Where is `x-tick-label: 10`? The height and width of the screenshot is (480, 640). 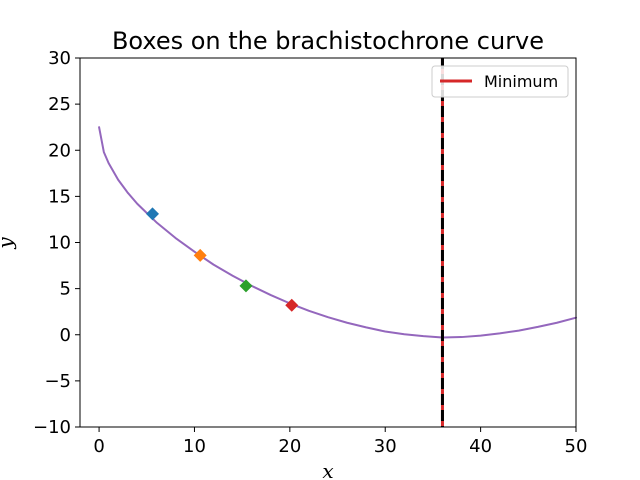
x-tick-label: 10 is located at coordinates (194, 446).